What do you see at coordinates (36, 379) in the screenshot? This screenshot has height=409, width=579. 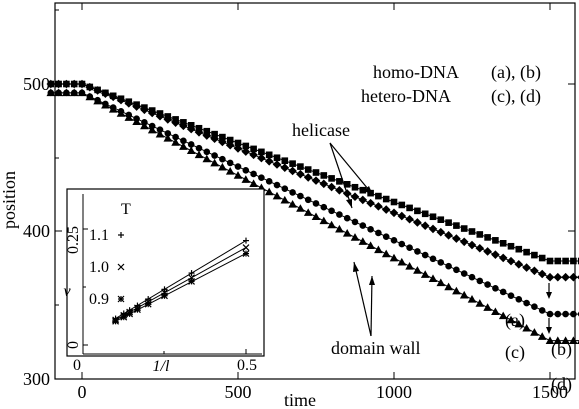 I see `y-tick-label-300: 300` at bounding box center [36, 379].